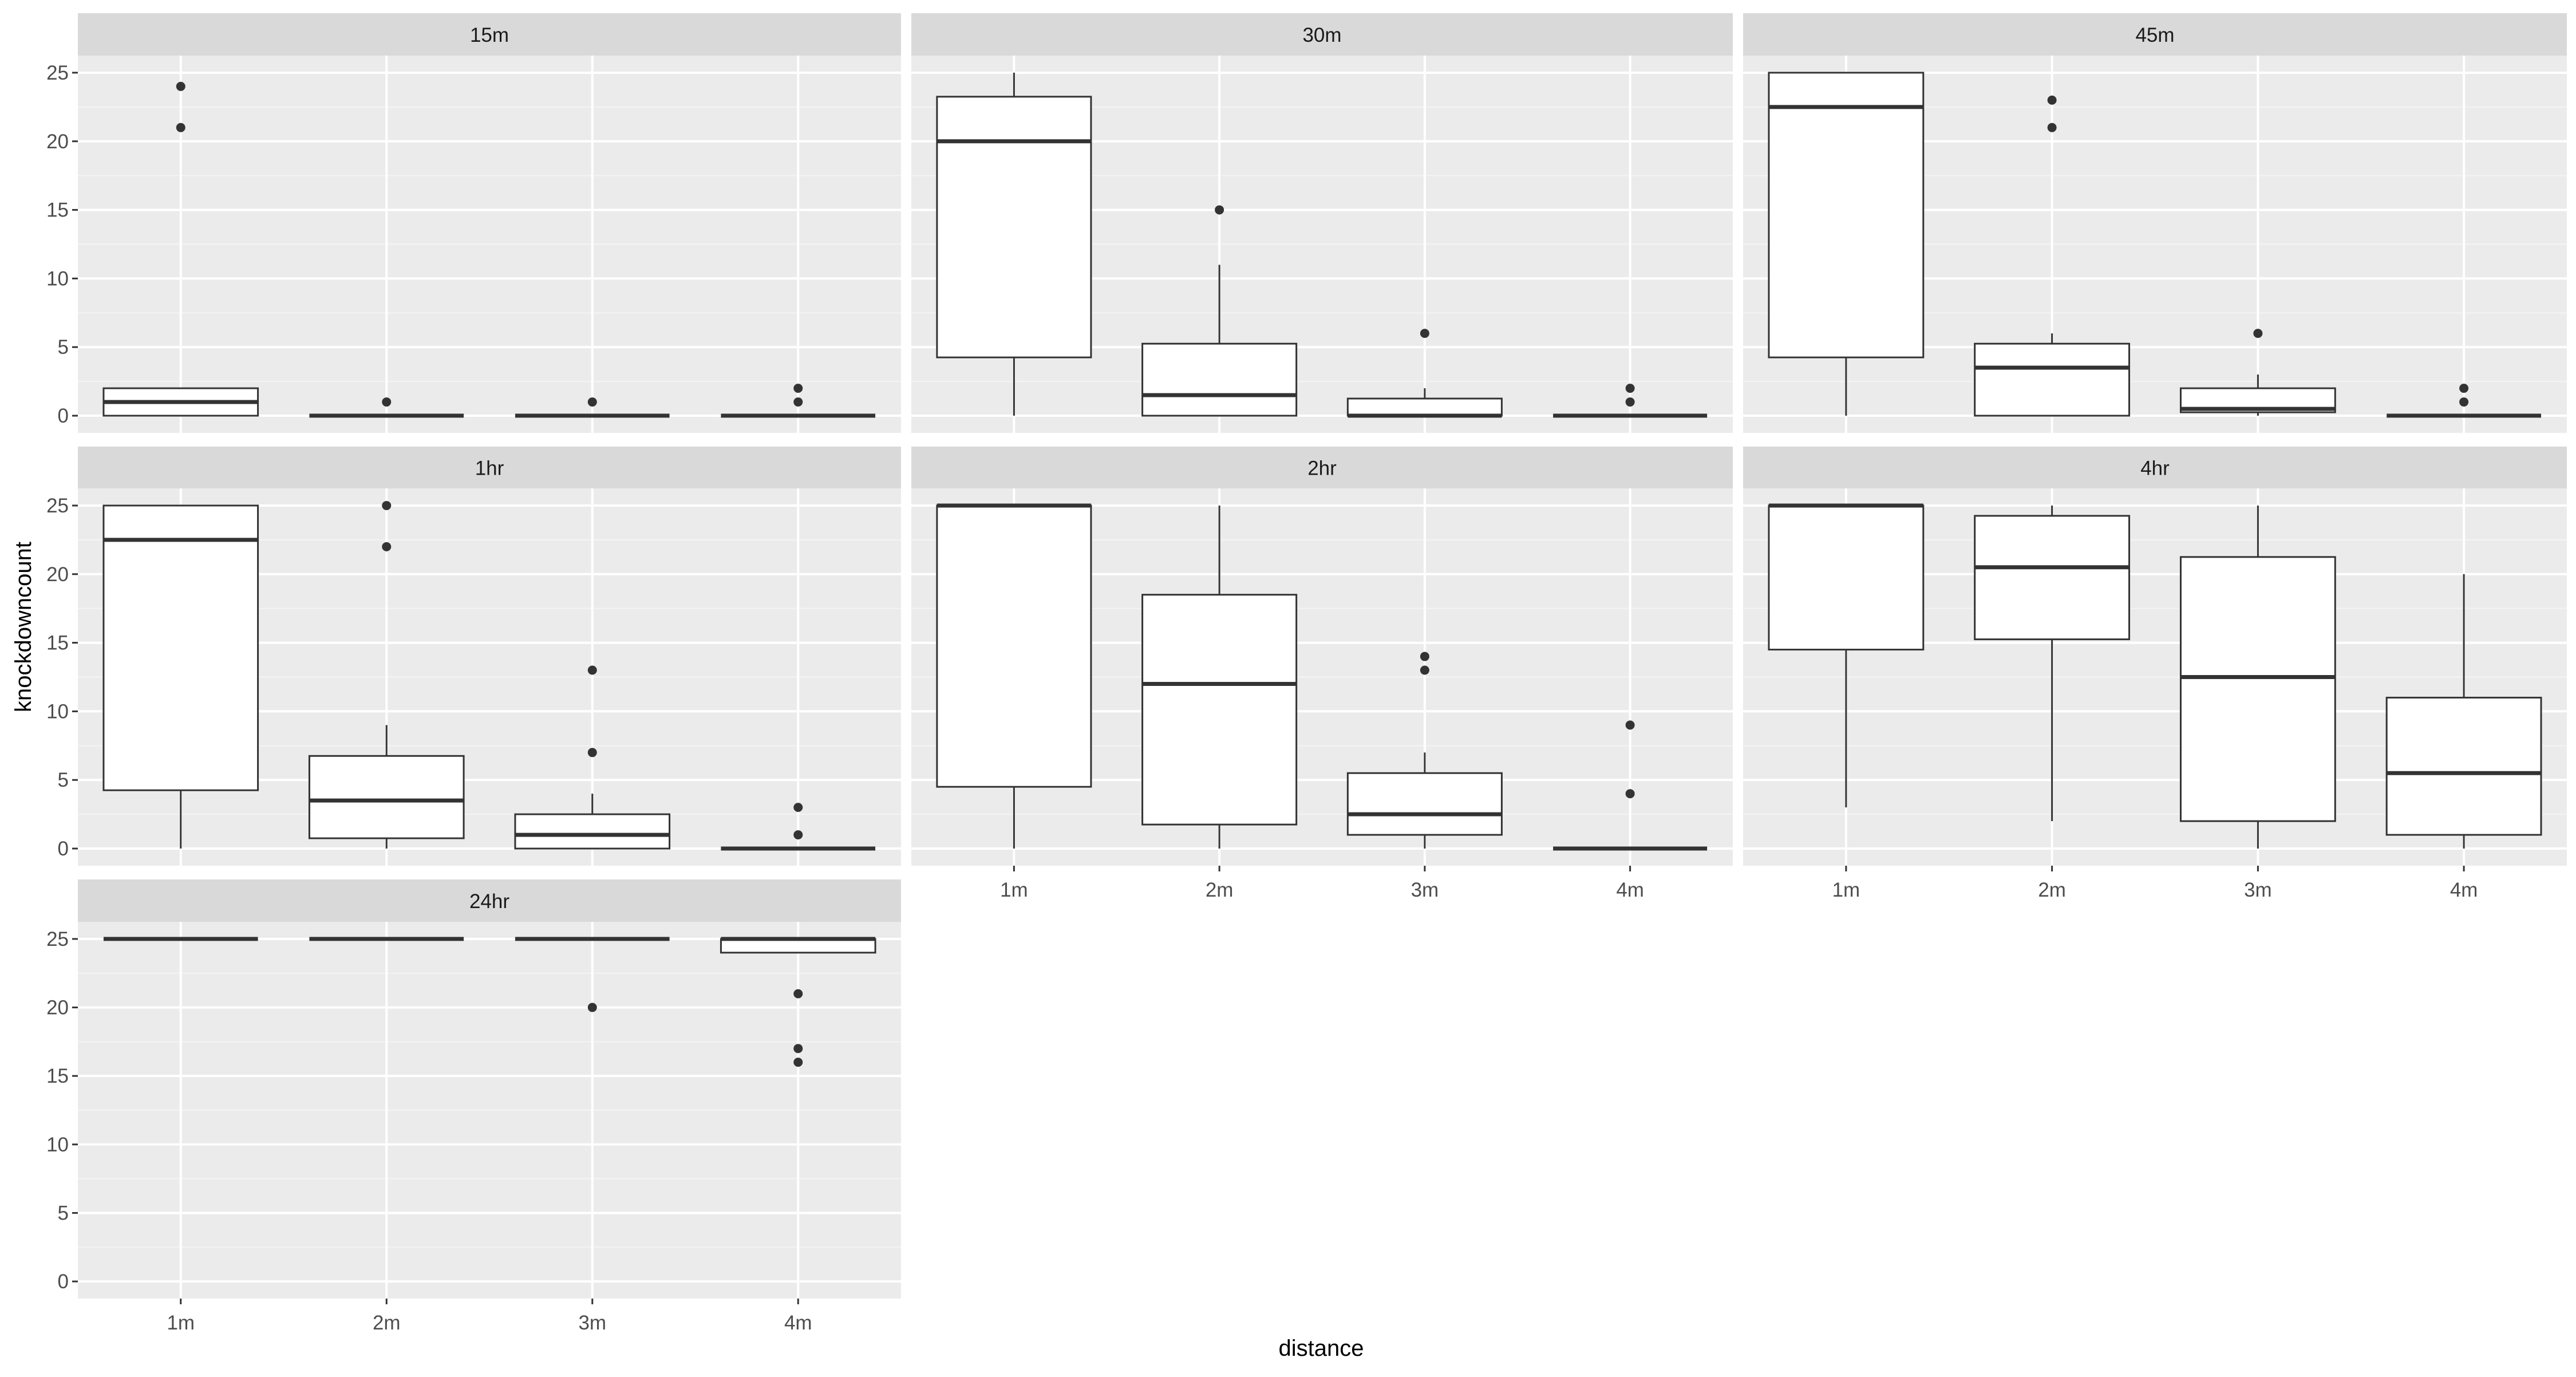  What do you see at coordinates (63, 416) in the screenshot?
I see `y-tick-label: 0` at bounding box center [63, 416].